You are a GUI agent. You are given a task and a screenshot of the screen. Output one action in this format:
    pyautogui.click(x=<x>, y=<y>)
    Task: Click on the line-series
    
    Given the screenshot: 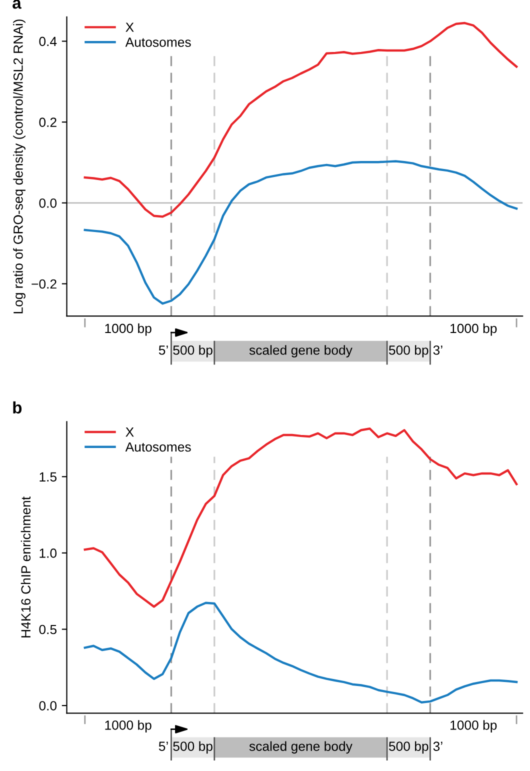 What is the action you would take?
    pyautogui.click(x=301, y=653)
    